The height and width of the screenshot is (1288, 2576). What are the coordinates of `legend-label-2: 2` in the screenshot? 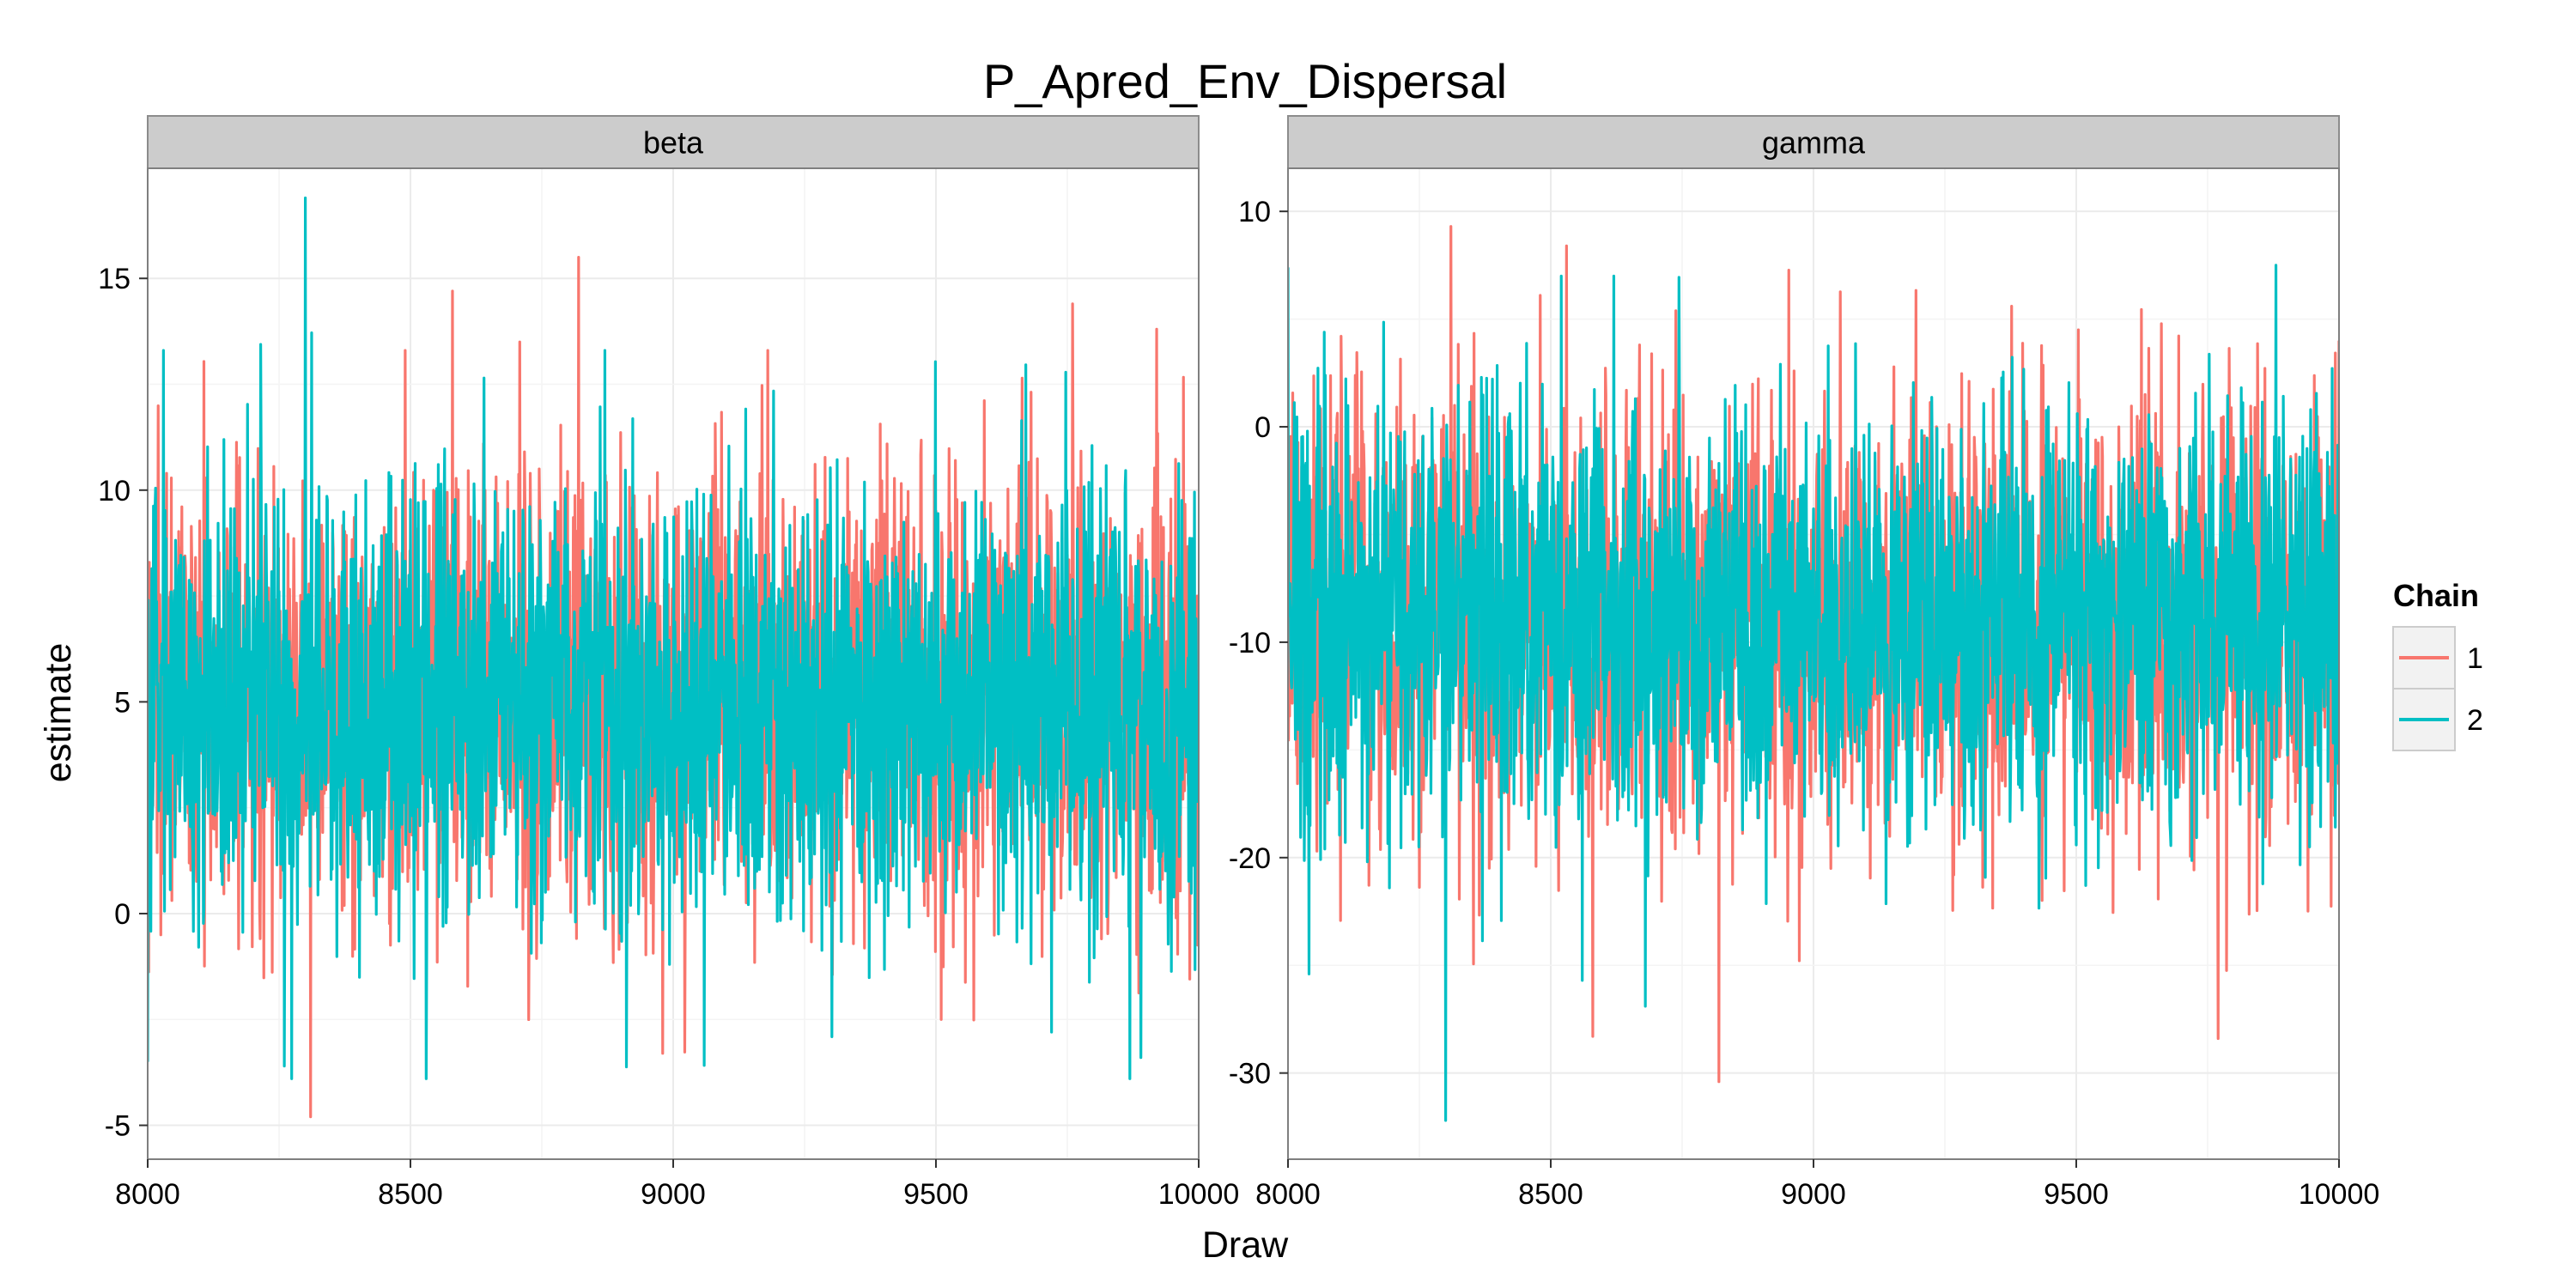 It's located at (2475, 720).